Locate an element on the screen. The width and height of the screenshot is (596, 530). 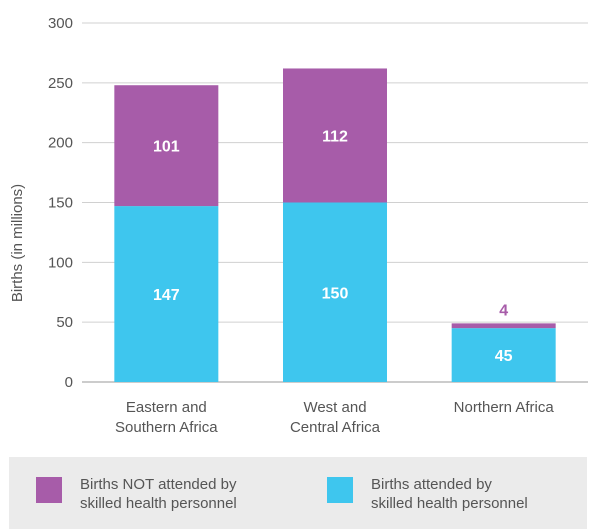
y-tick-label: 300 is located at coordinates (60, 23).